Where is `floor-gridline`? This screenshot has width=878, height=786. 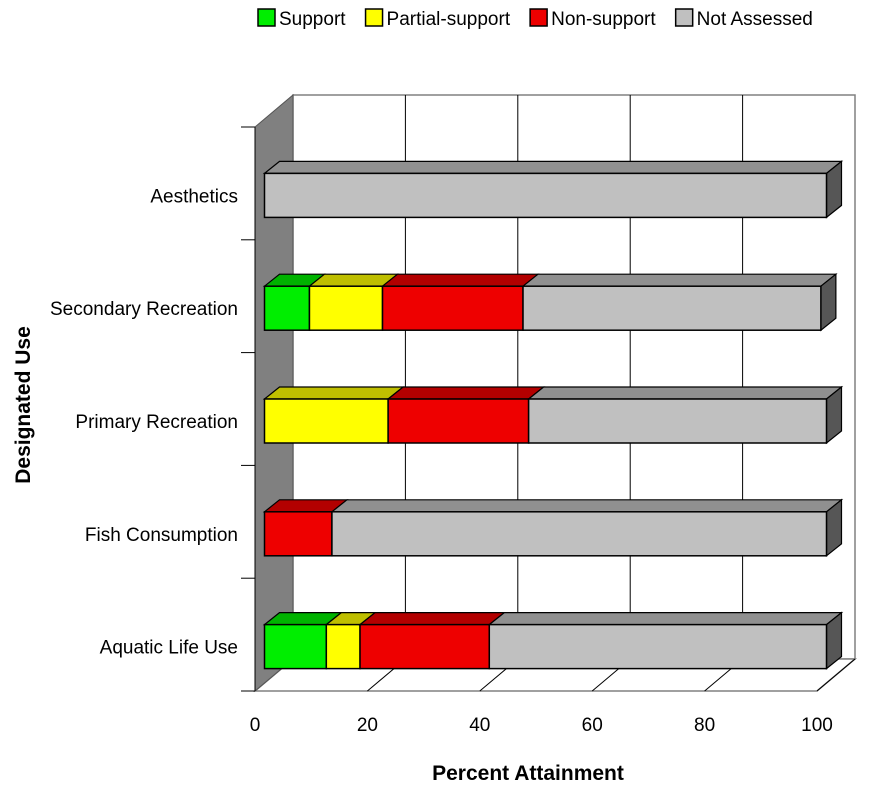 floor-gridline is located at coordinates (836, 675).